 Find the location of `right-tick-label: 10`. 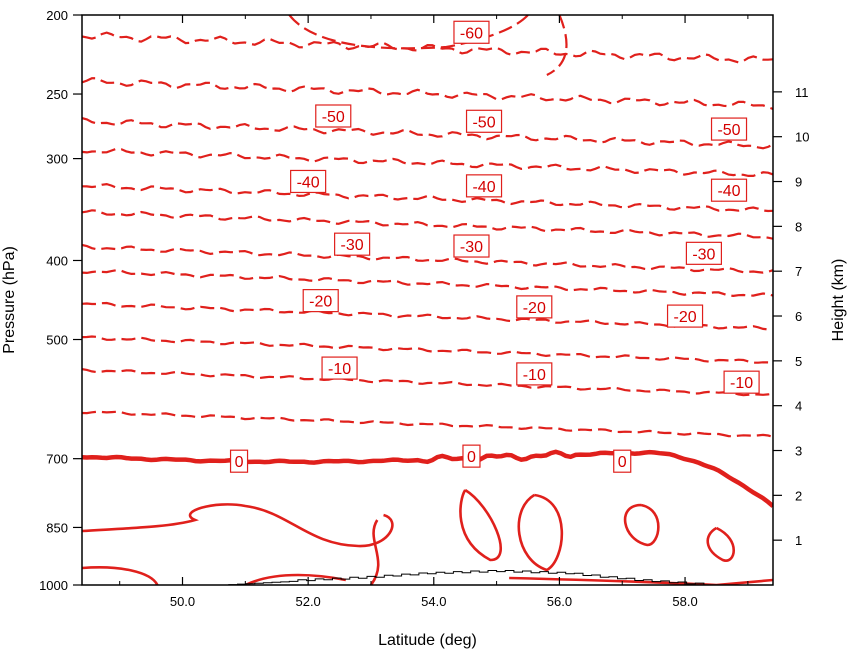

right-tick-label: 10 is located at coordinates (802, 137).